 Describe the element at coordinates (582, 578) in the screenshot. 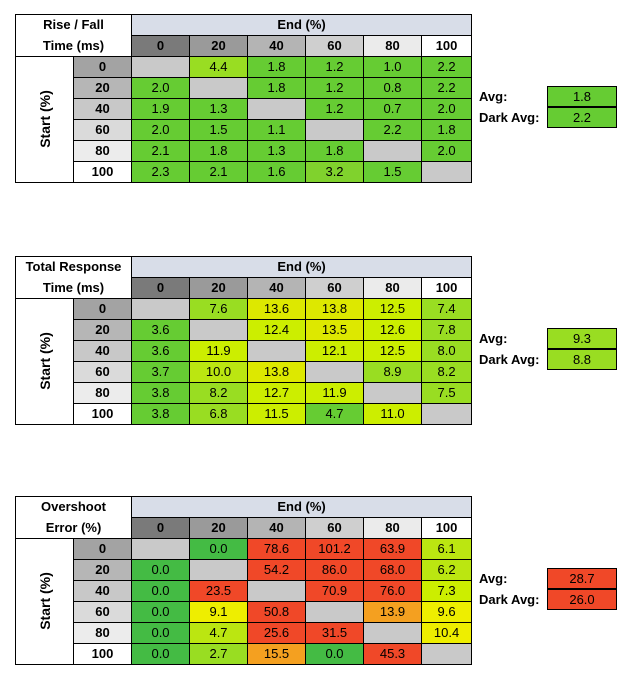

I see `avg-value: 28.7` at that location.